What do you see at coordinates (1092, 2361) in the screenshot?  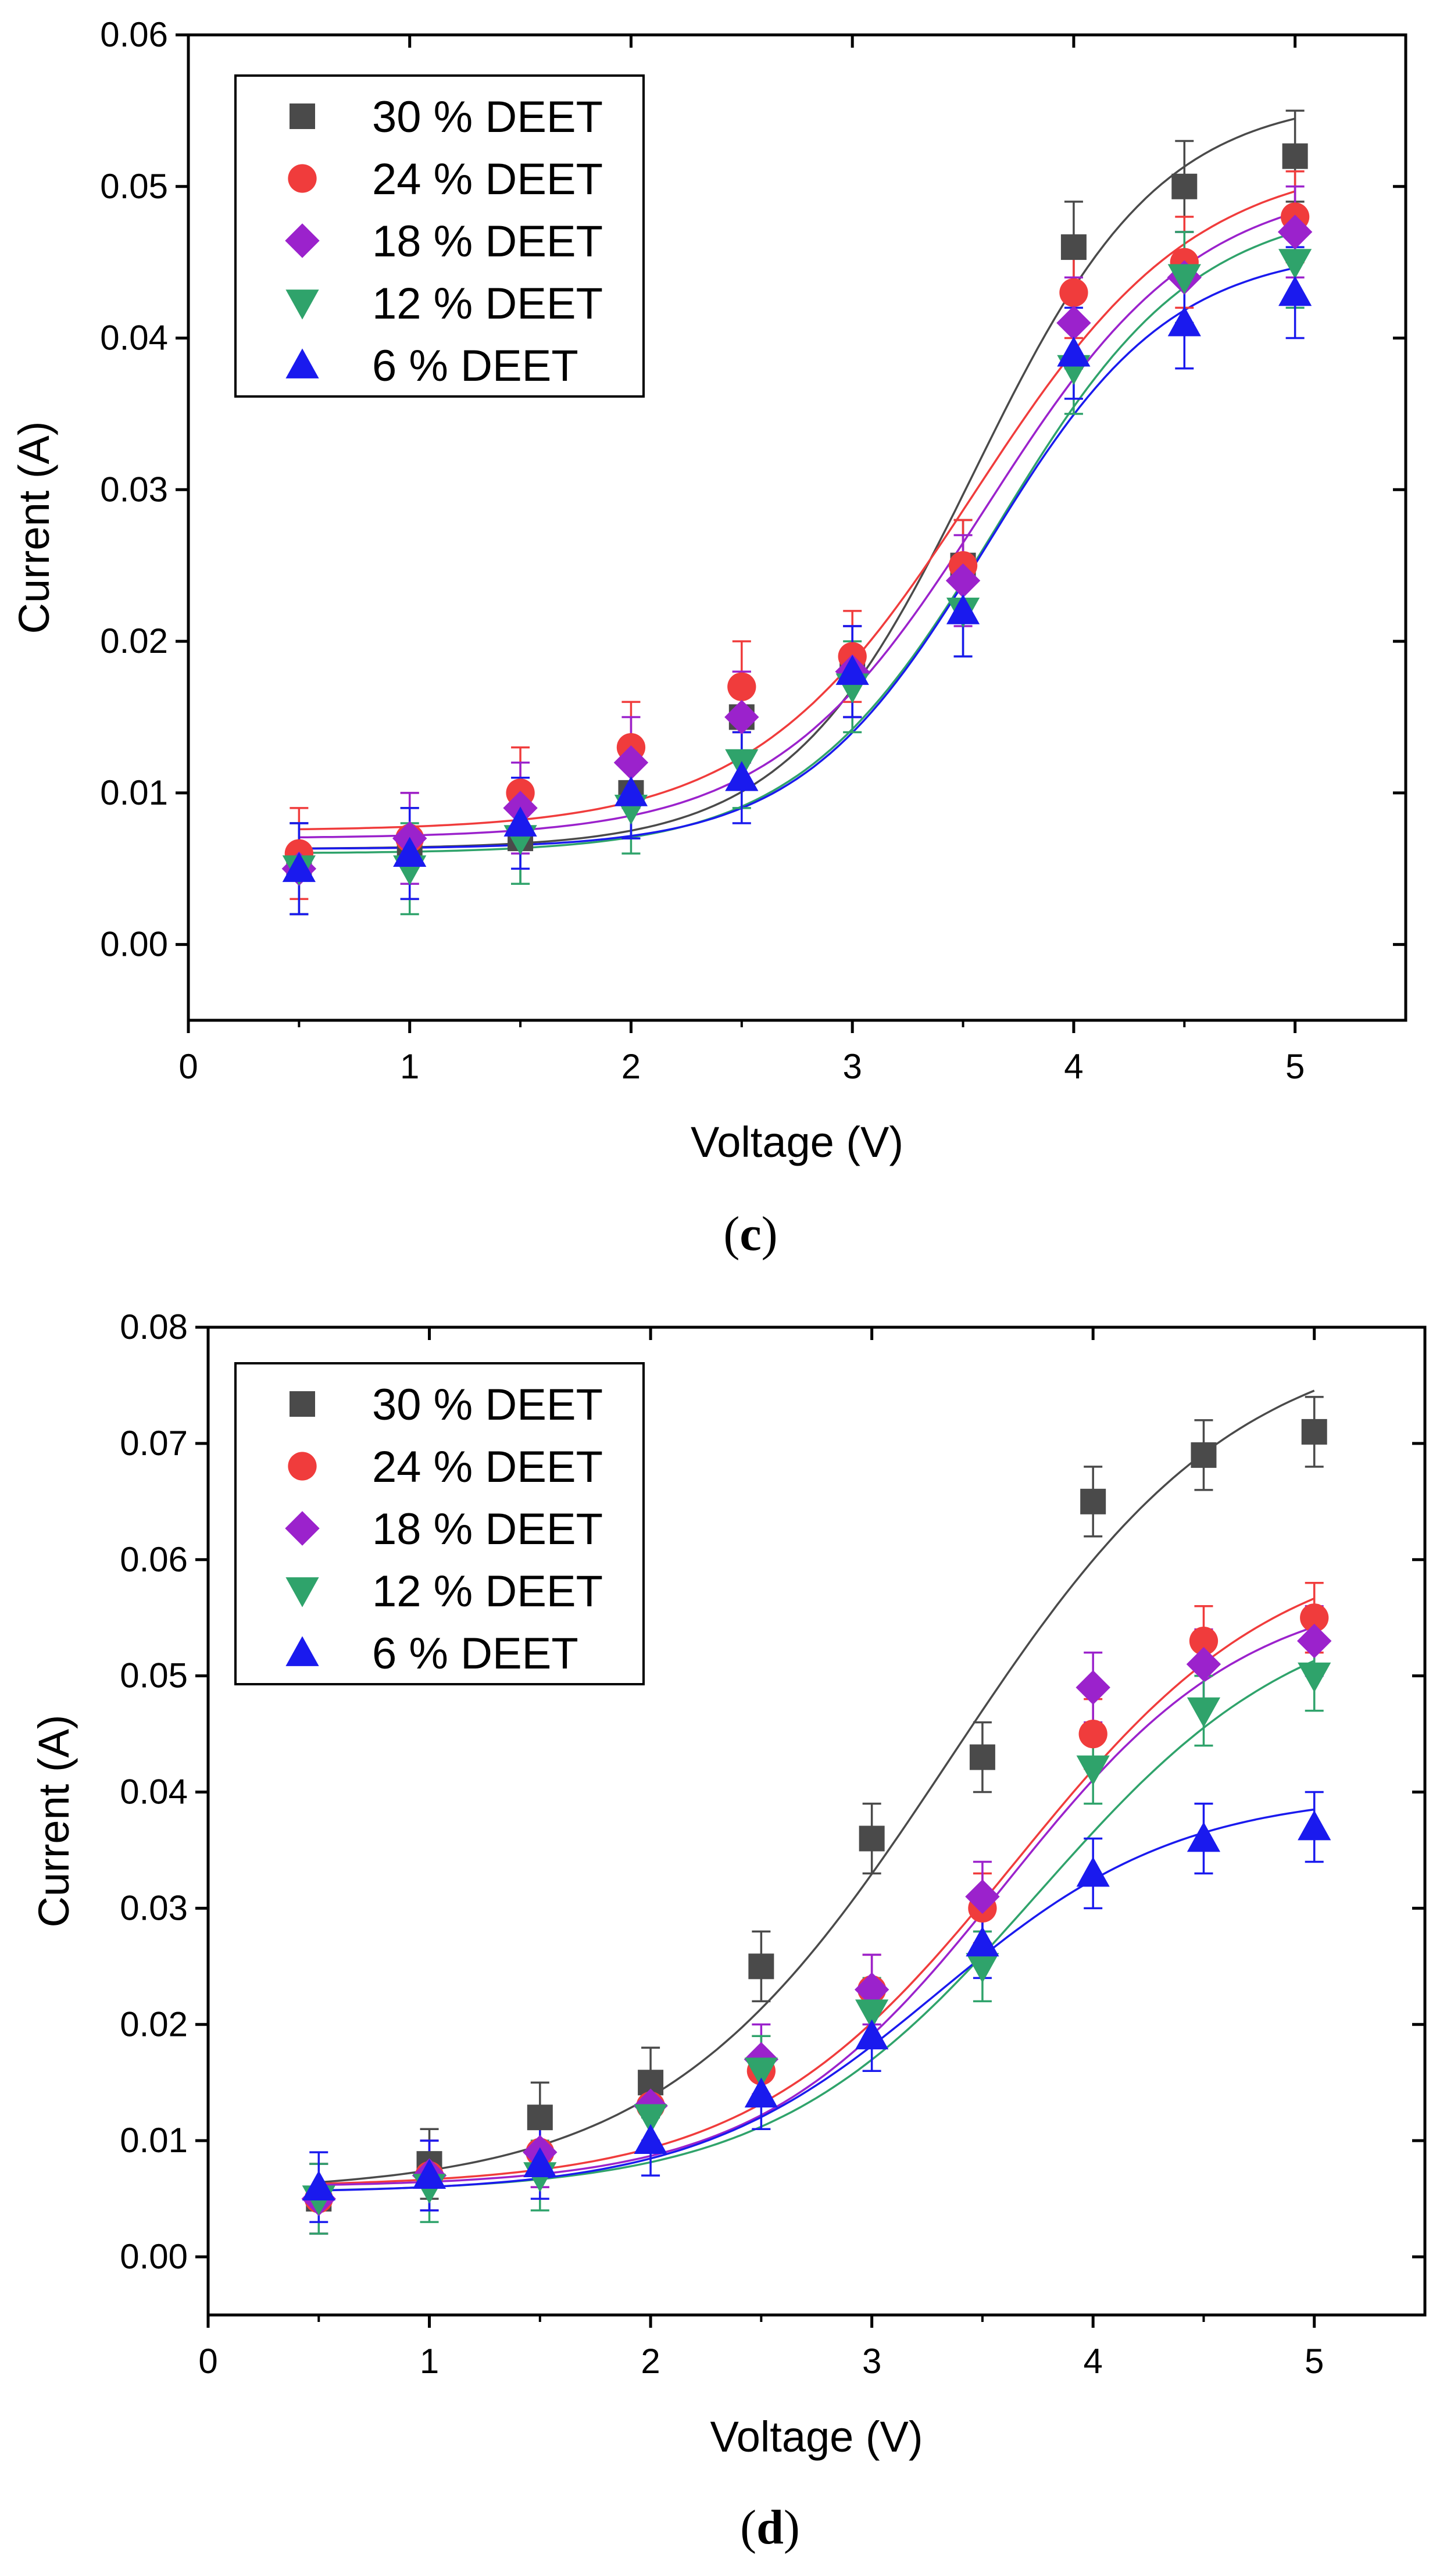 I see `x-tick-label: 4` at bounding box center [1092, 2361].